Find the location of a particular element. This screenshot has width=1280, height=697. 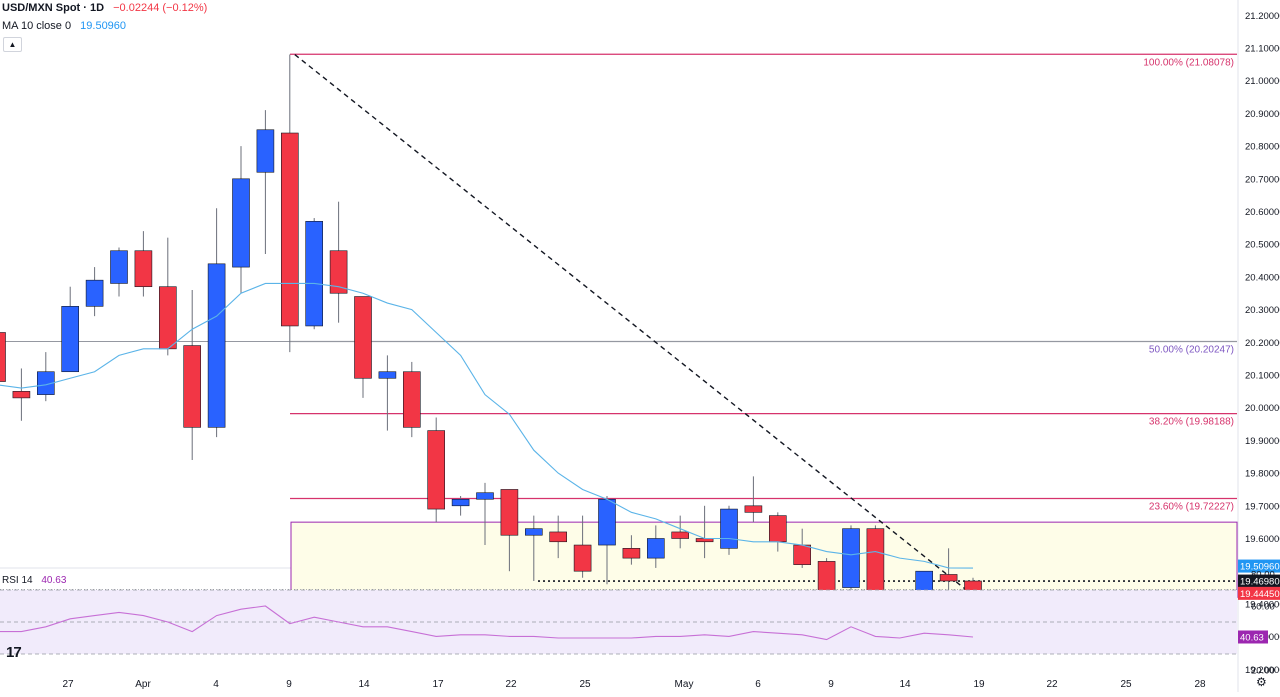

rsi-line is located at coordinates (487, 623).